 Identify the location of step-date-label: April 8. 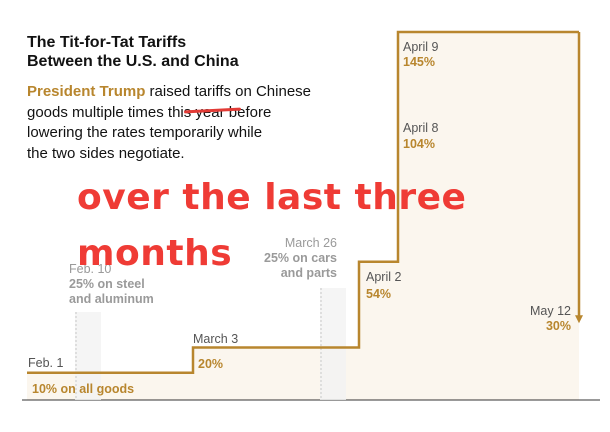
(420, 128).